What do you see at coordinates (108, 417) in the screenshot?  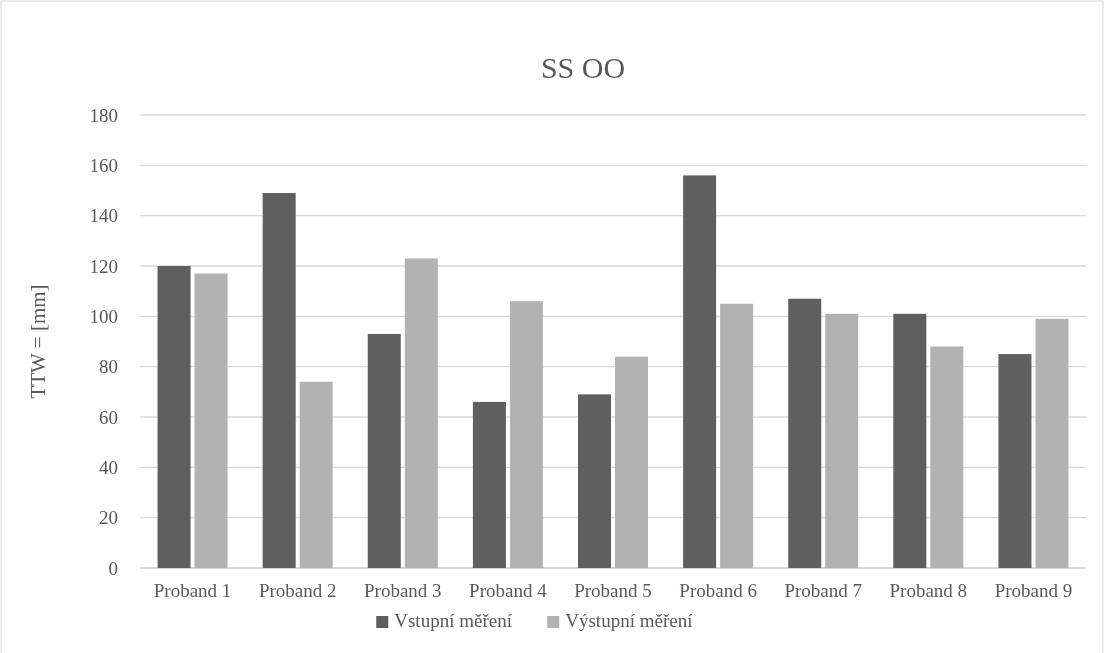 I see `y-tick-label: 60` at bounding box center [108, 417].